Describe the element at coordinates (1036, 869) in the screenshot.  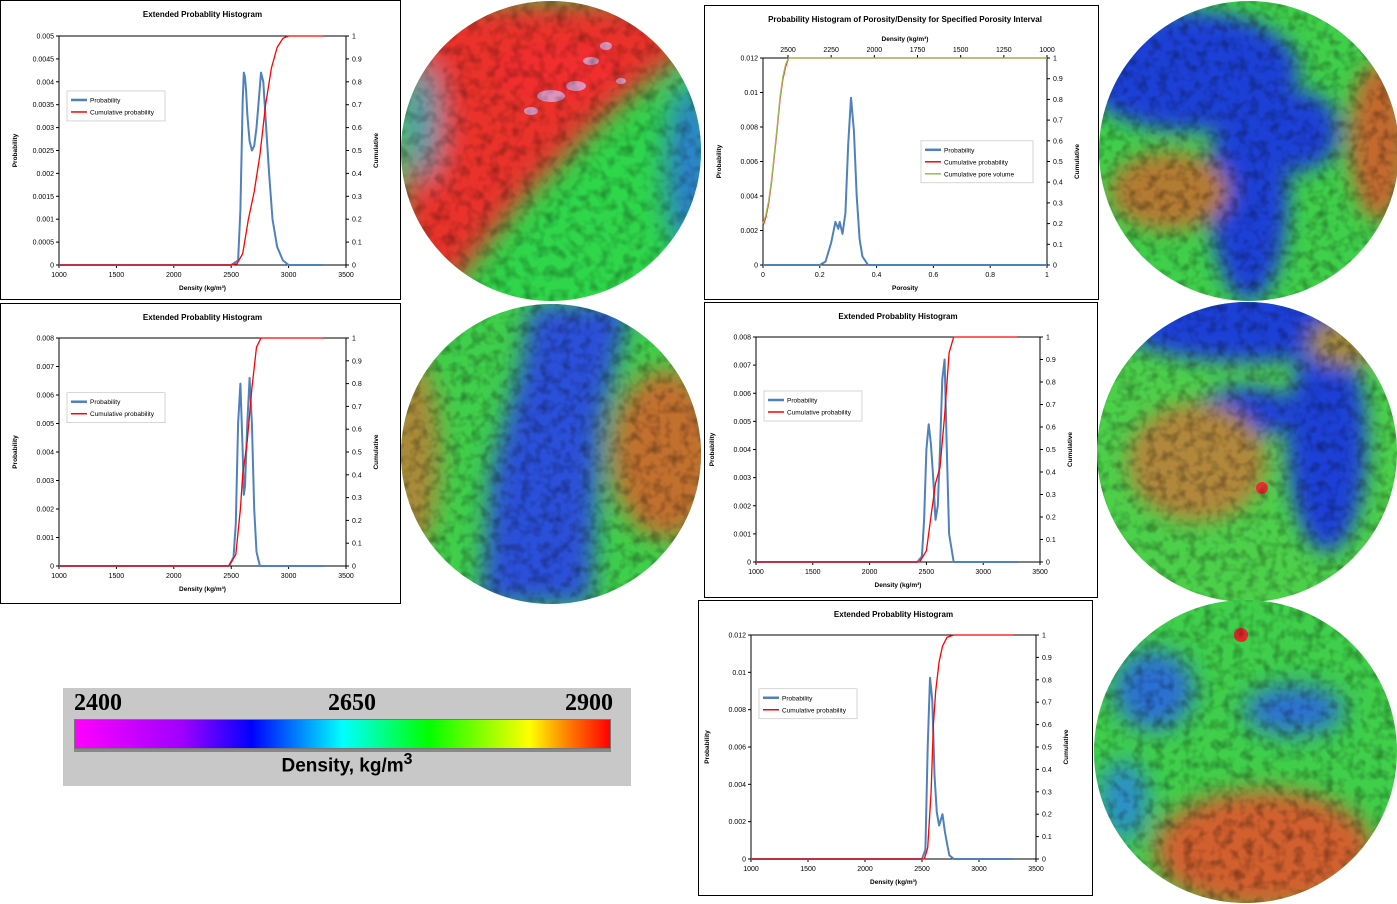
I see `x-tick-label: 3500` at that location.